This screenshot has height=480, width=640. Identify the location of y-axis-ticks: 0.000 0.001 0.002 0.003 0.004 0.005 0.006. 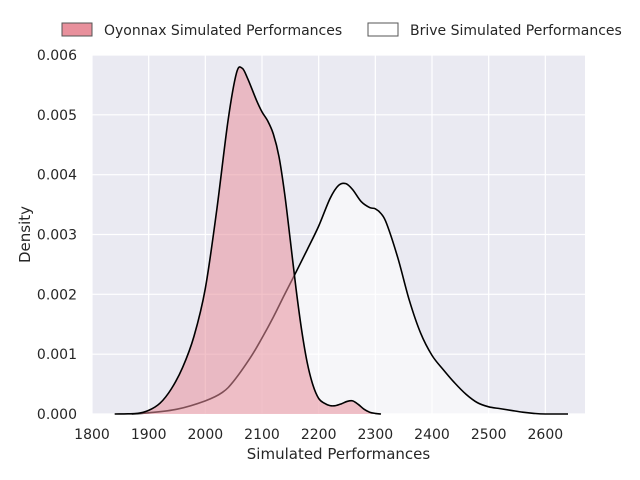
(57, 235).